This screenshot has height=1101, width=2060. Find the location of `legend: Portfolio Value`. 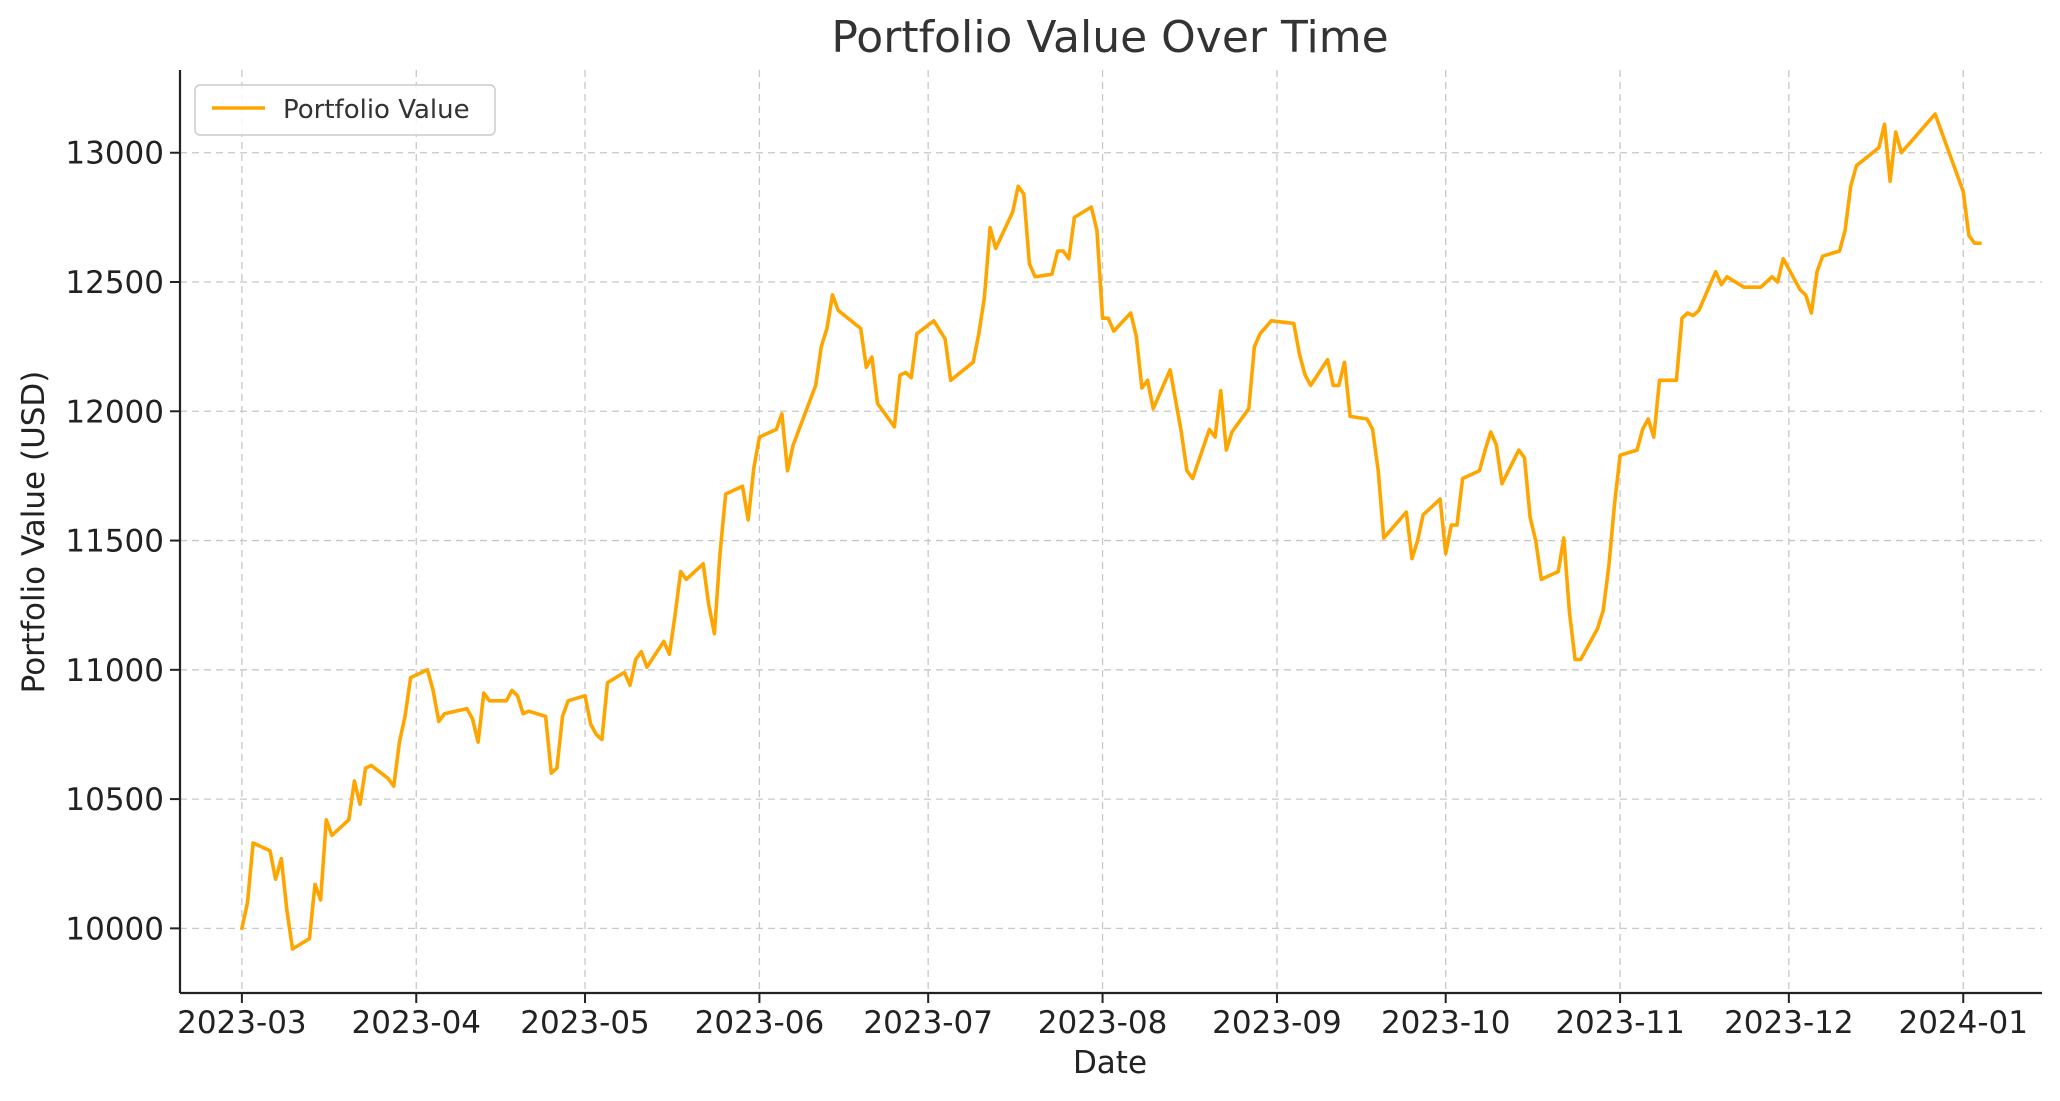

legend: Portfolio Value is located at coordinates (345, 110).